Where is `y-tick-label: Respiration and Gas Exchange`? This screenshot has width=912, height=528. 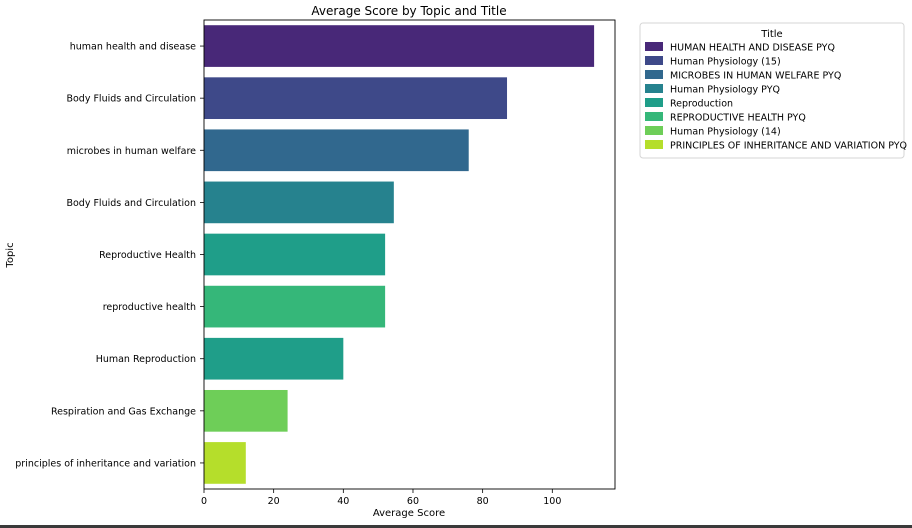 y-tick-label: Respiration and Gas Exchange is located at coordinates (123, 411).